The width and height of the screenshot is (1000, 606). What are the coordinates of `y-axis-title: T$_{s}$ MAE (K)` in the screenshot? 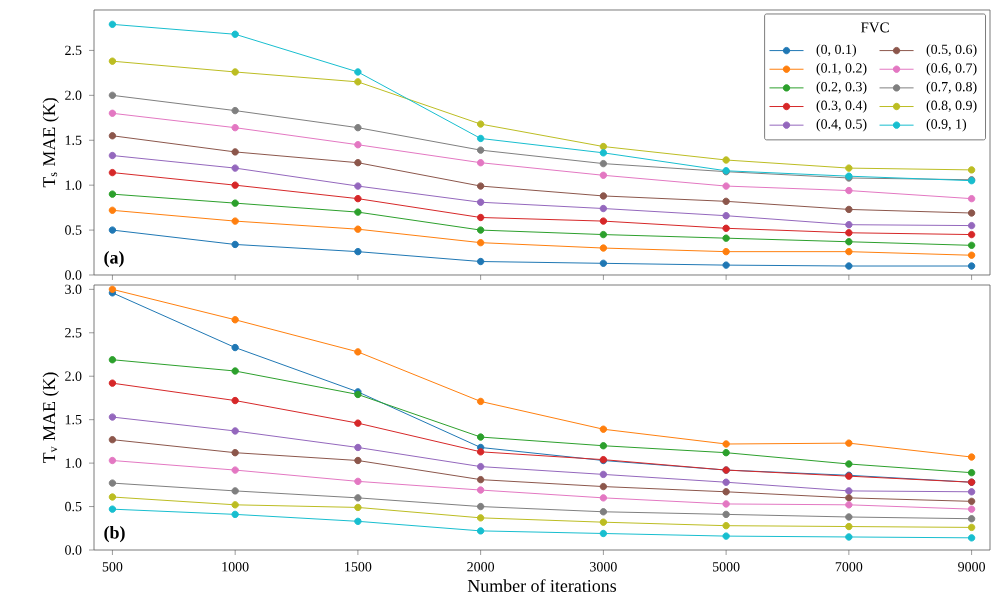 It's located at (50, 143).